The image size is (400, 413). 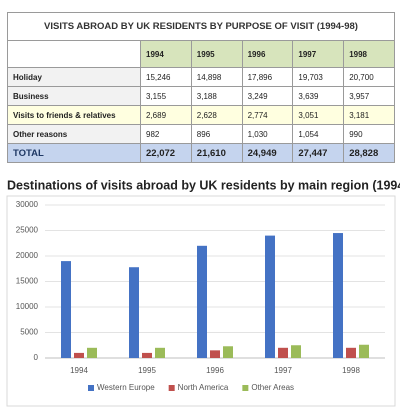 What do you see at coordinates (369, 115) in the screenshot?
I see `value-cell: 3,181` at bounding box center [369, 115].